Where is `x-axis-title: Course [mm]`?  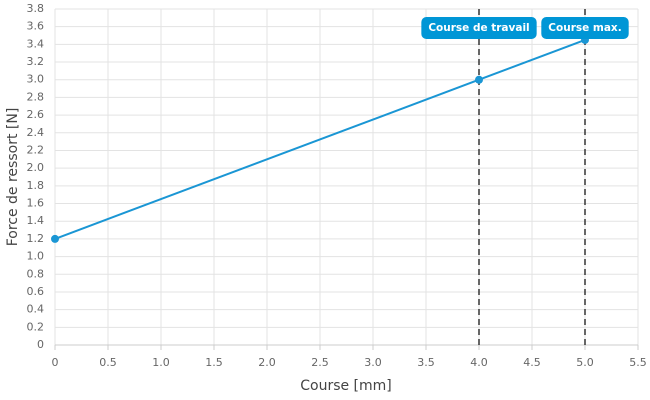
x-axis-title: Course [mm] is located at coordinates (346, 386).